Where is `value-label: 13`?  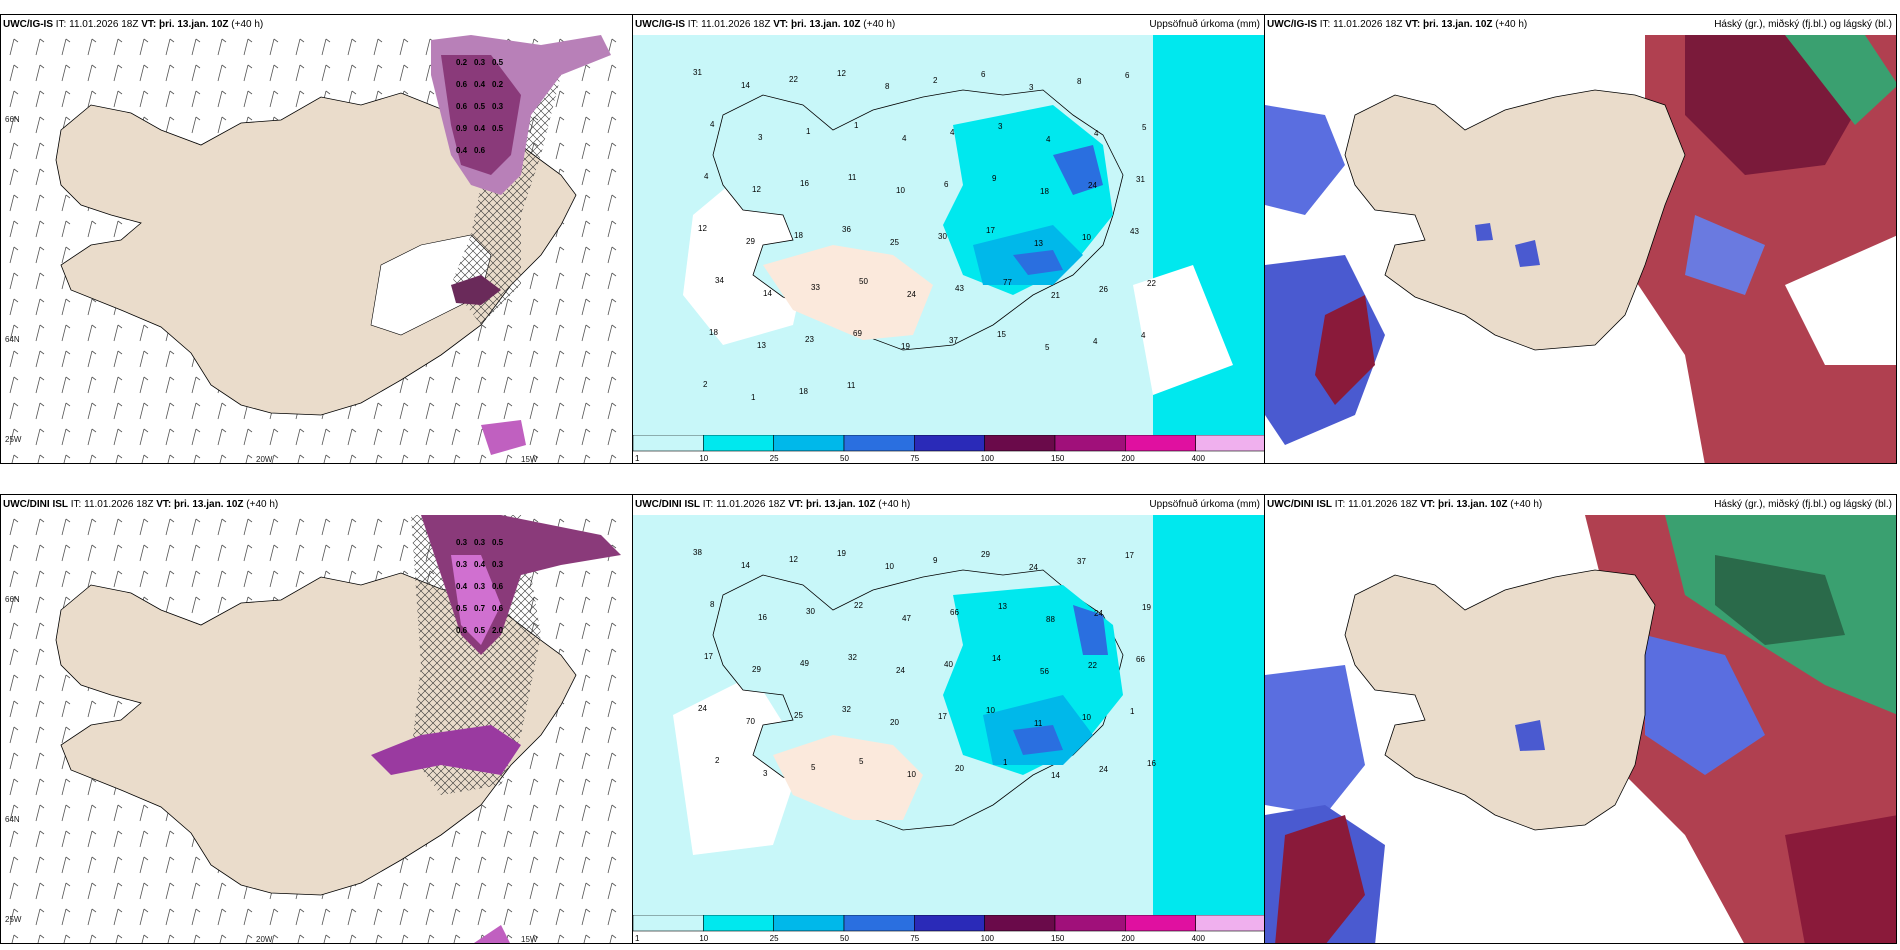 value-label: 13 is located at coordinates (1038, 243).